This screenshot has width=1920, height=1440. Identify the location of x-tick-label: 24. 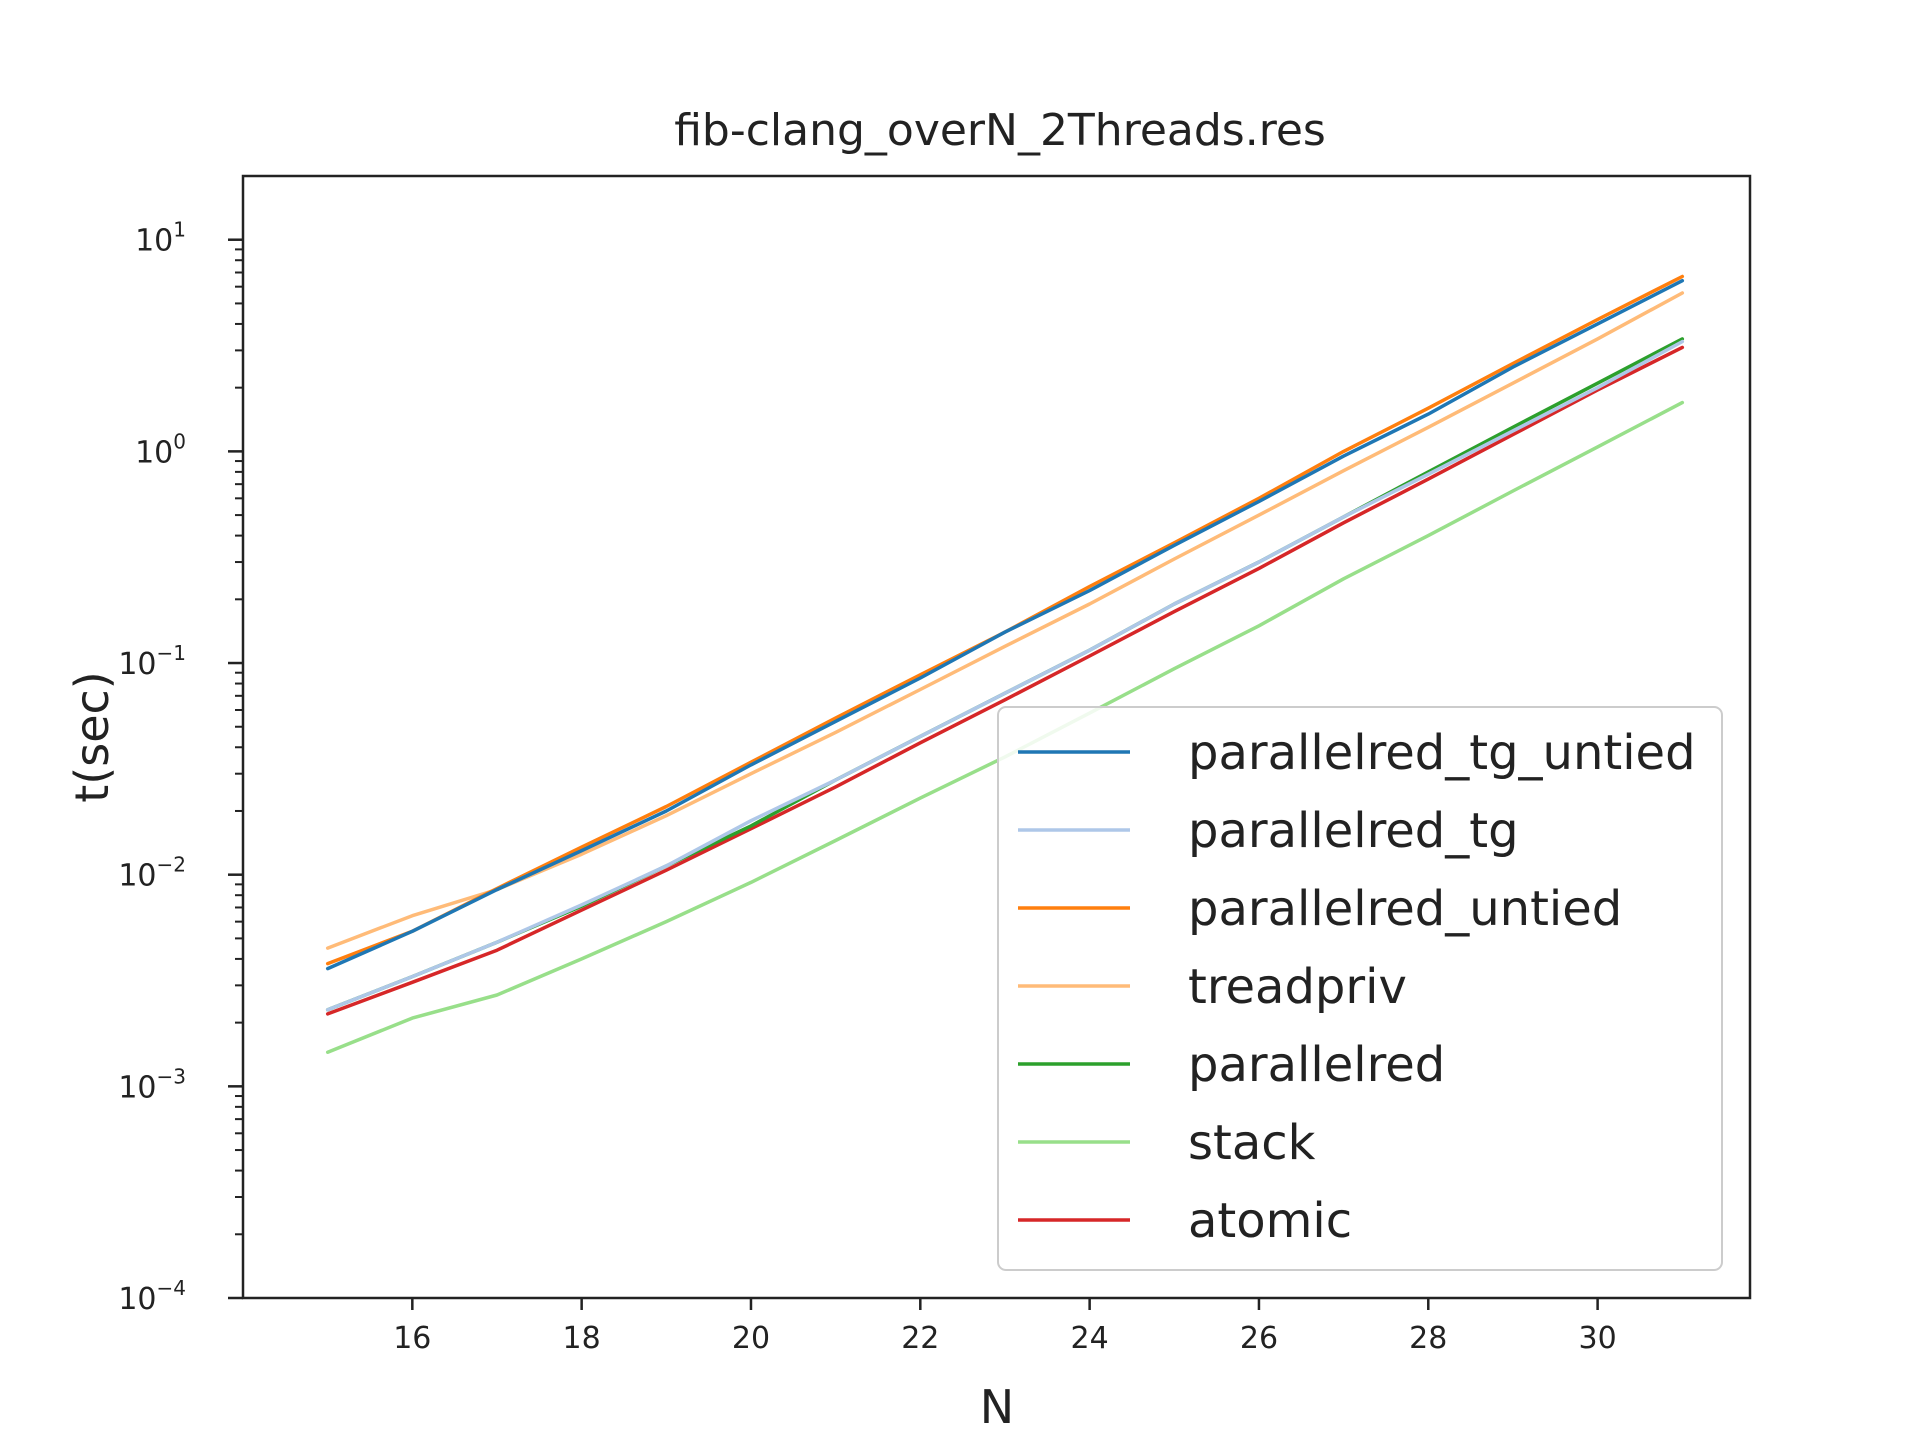
(1090, 1338).